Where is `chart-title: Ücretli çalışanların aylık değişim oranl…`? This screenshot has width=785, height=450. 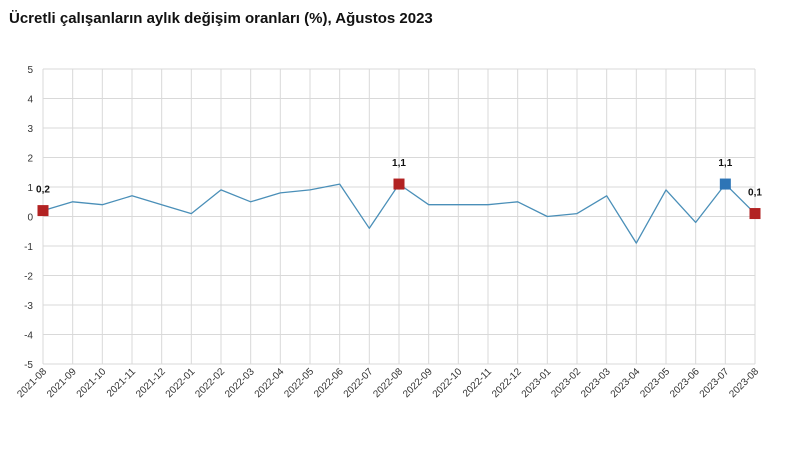 chart-title: Ücretli çalışanların aylık değişim oranl… is located at coordinates (221, 18).